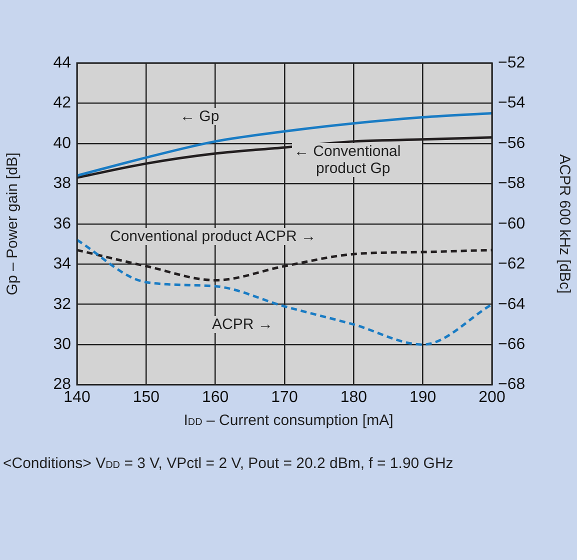 This screenshot has width=577, height=560. I want to click on x-tick-label: 170, so click(284, 397).